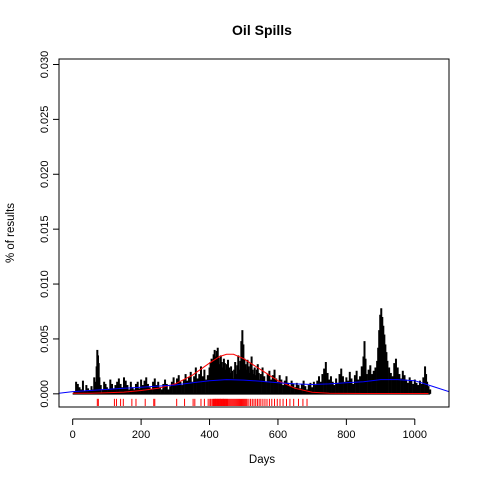 This screenshot has height=480, width=480. What do you see at coordinates (45, 65) in the screenshot?
I see `y-tick-label: 0.030` at bounding box center [45, 65].